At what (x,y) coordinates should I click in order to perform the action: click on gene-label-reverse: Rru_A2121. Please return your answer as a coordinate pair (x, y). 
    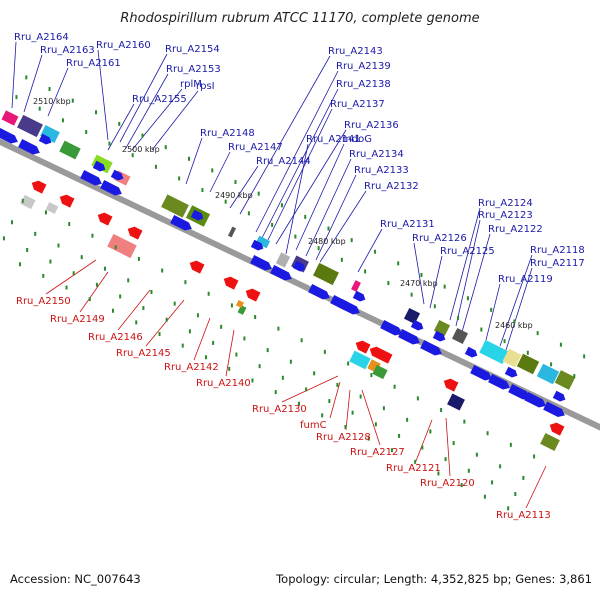
    Looking at the image, I should click on (413, 468).